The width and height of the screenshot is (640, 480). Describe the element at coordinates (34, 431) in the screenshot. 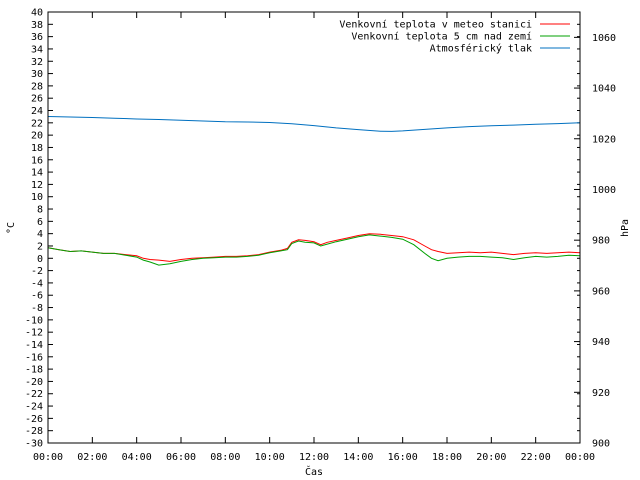

I see `y-tick-label: -28` at that location.